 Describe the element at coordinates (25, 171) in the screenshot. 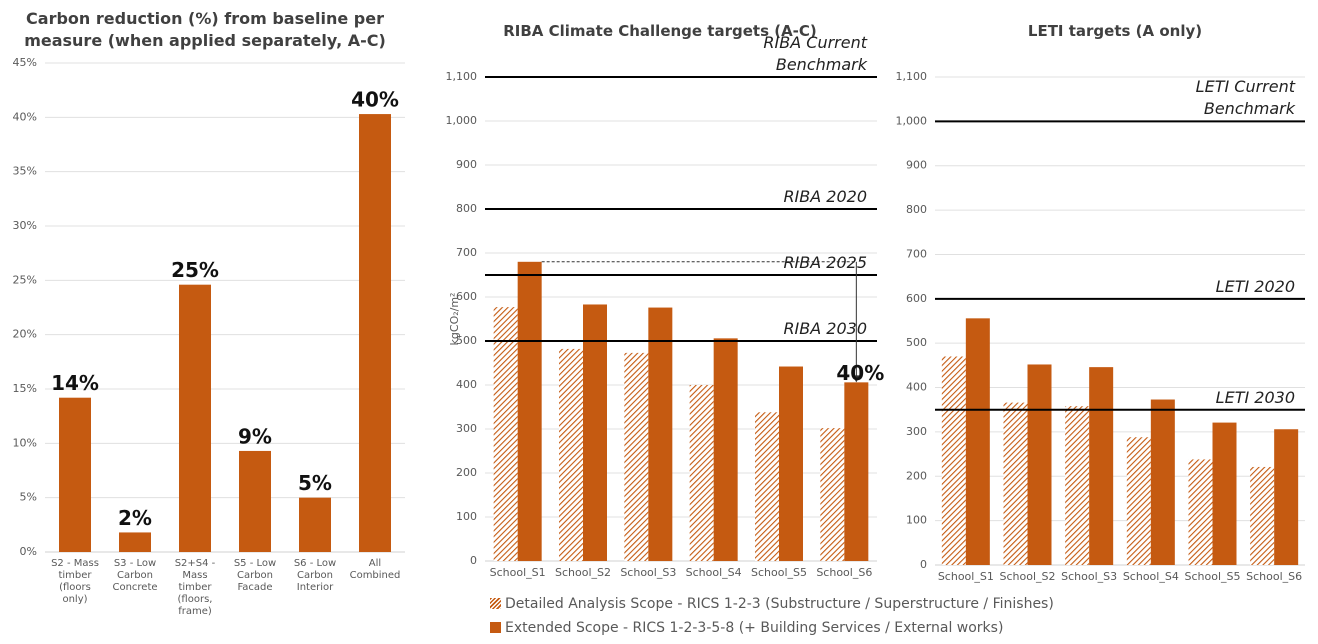

I see `y-tick-label: 35%` at that location.